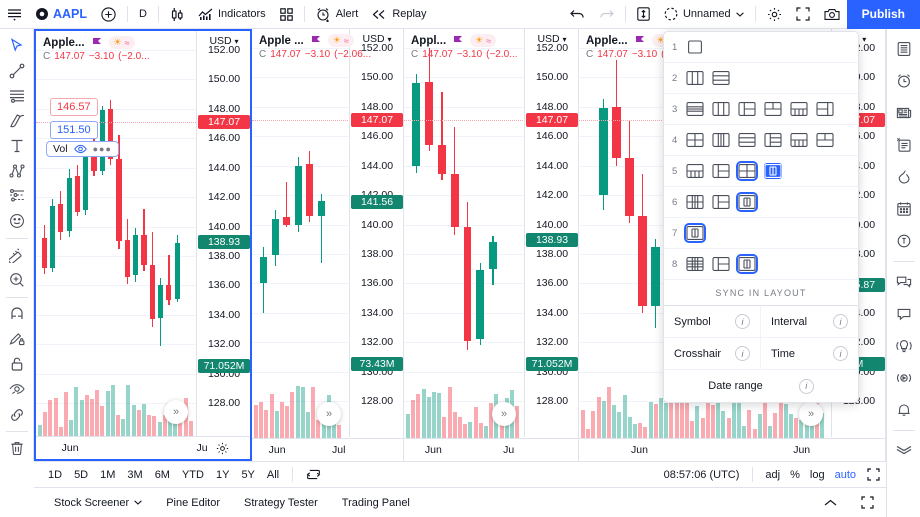 The width and height of the screenshot is (920, 517). What do you see at coordinates (809, 354) in the screenshot?
I see `sync-option-time: Time i` at bounding box center [809, 354].